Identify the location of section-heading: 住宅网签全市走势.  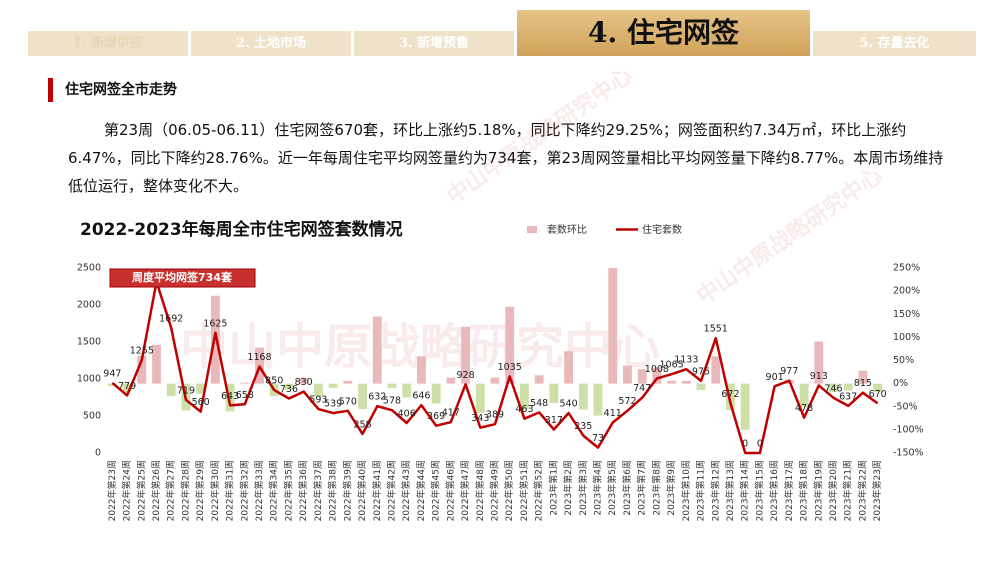
(112, 90).